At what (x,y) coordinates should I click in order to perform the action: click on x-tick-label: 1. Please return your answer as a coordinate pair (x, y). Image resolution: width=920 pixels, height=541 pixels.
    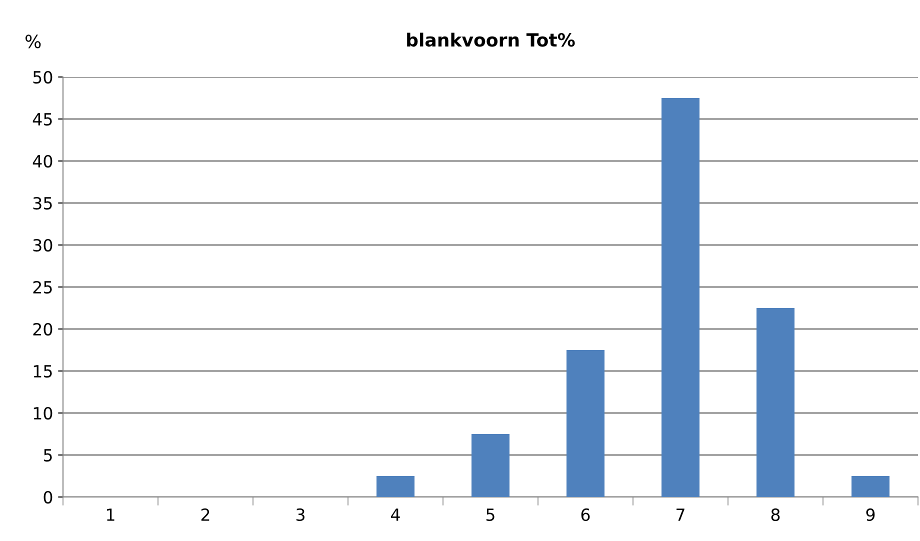
    Looking at the image, I should click on (110, 514).